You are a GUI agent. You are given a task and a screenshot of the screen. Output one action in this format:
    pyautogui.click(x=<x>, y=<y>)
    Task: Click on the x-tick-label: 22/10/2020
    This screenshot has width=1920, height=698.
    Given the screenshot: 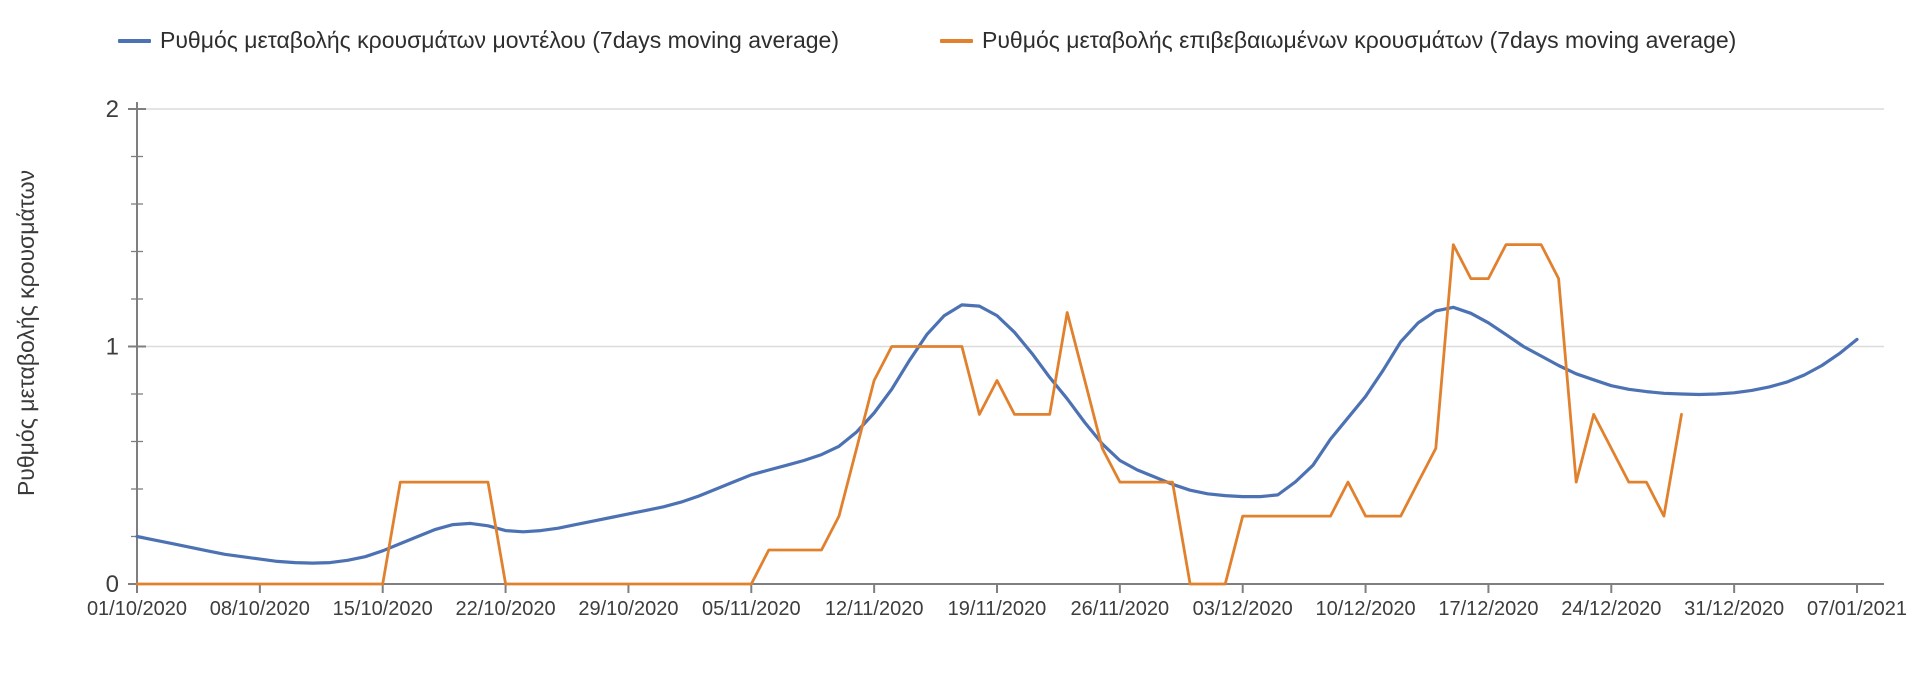 What is the action you would take?
    pyautogui.click(x=506, y=609)
    